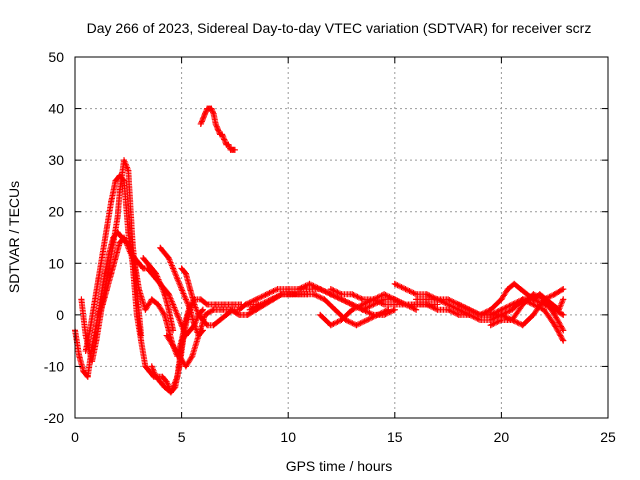 The width and height of the screenshot is (640, 480). Describe the element at coordinates (56, 109) in the screenshot. I see `y-tick-label-6: 40` at that location.